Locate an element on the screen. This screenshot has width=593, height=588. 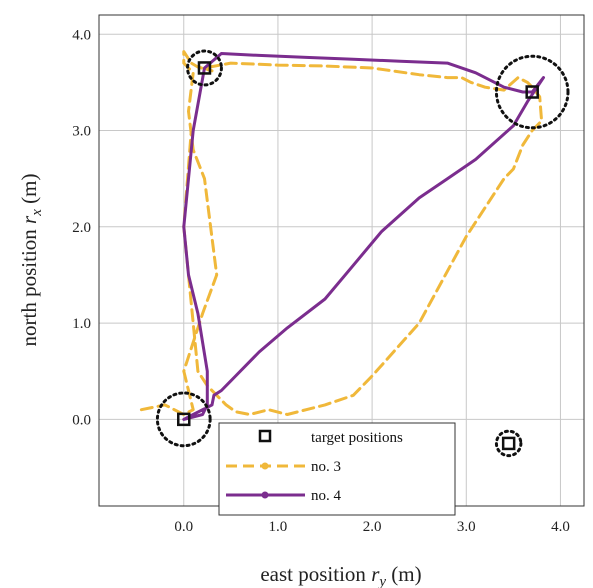
x-tick-label: 4.0 is located at coordinates (560, 527).